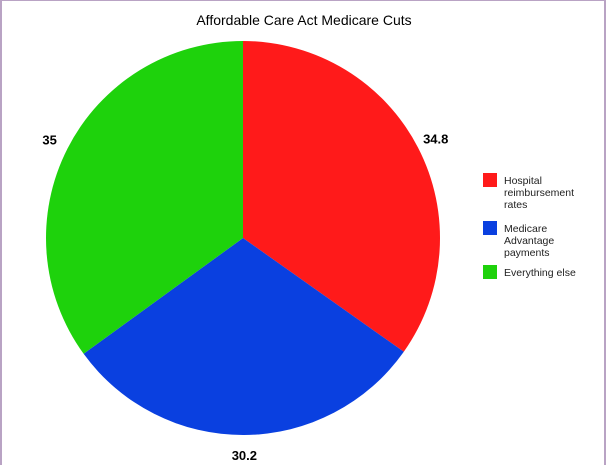 This screenshot has width=606, height=465. I want to click on legend-label: Medicare, so click(525, 229).